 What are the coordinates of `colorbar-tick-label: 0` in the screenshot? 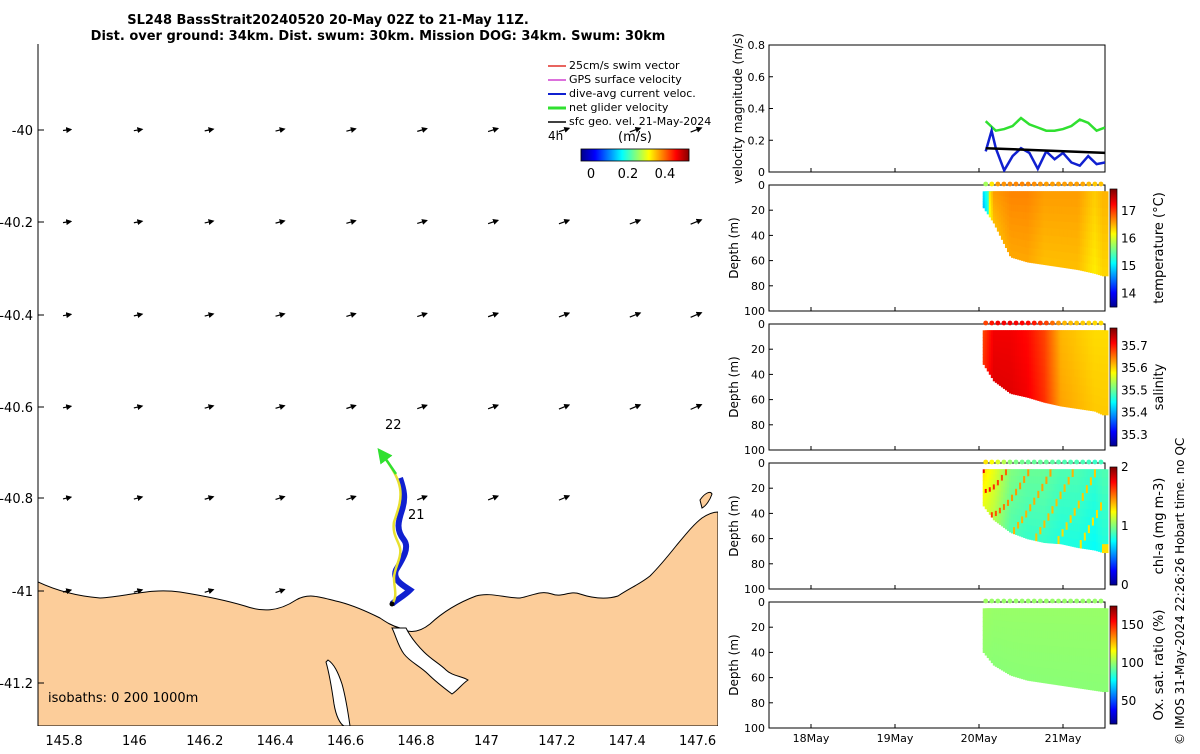 It's located at (591, 174).